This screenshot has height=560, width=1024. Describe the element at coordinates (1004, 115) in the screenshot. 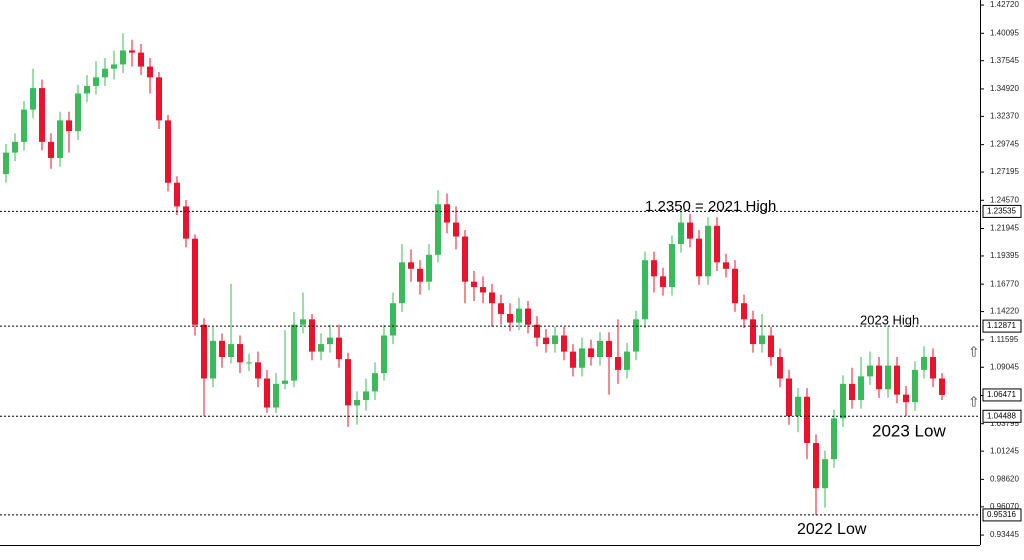

I see `y-tick-label: 1.32370` at that location.